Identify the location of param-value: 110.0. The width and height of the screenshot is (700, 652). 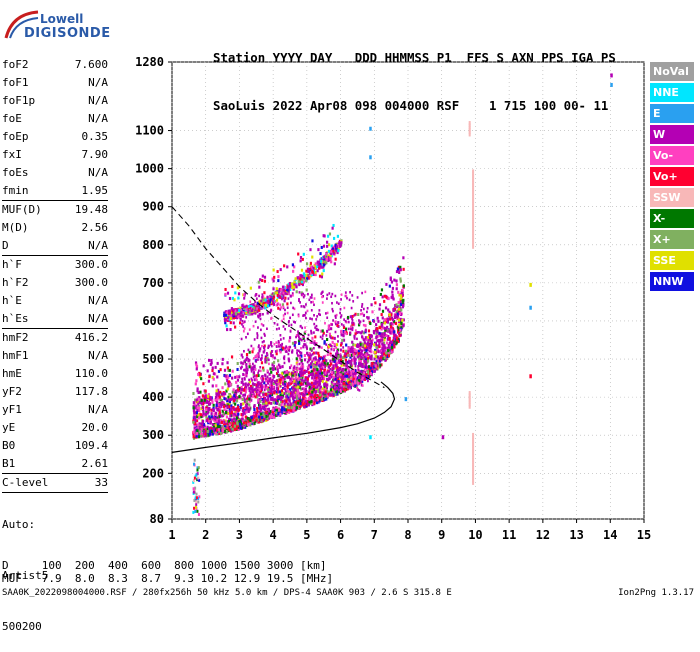
(91, 373).